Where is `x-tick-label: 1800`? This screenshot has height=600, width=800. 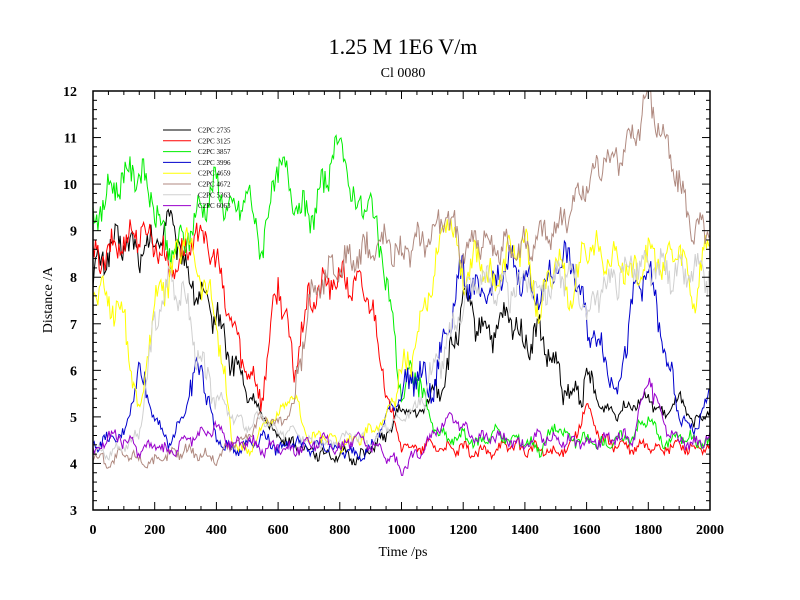
x-tick-label: 1800 is located at coordinates (648, 530).